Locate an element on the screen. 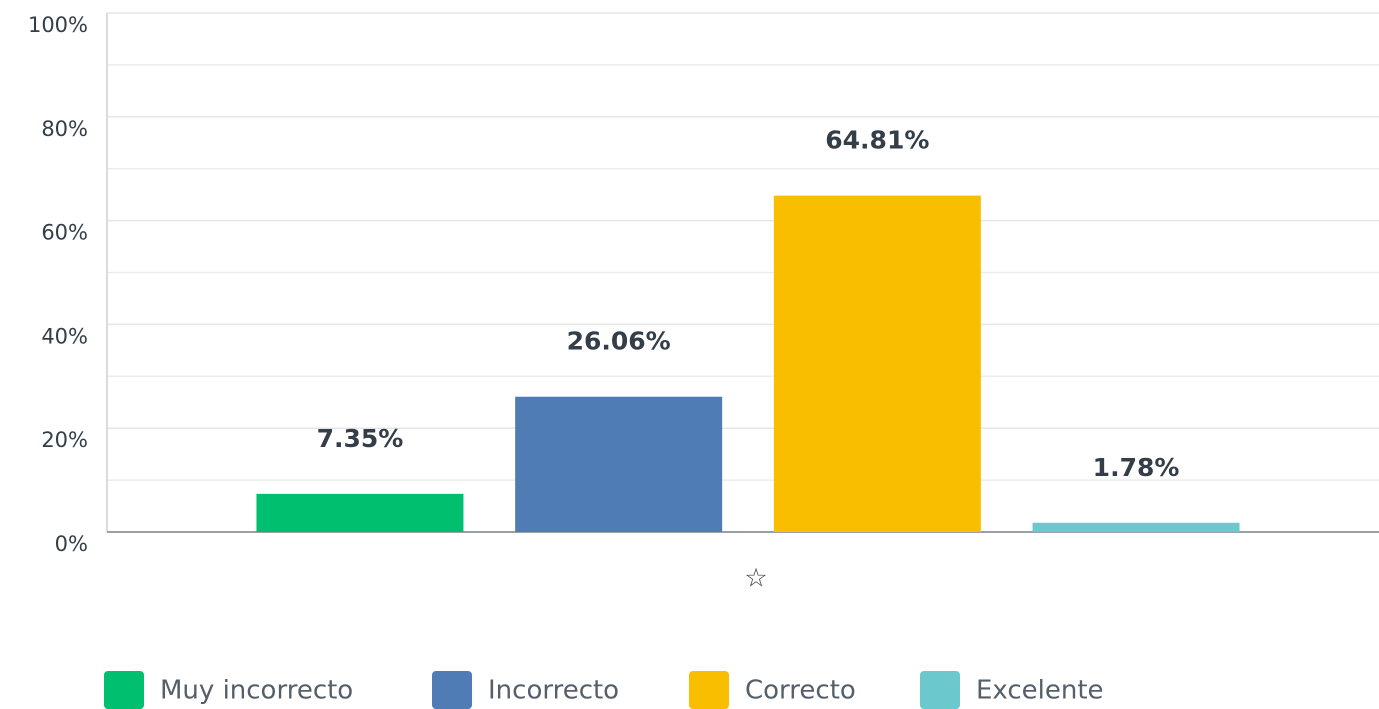  legend-label: Excelente is located at coordinates (1040, 691).